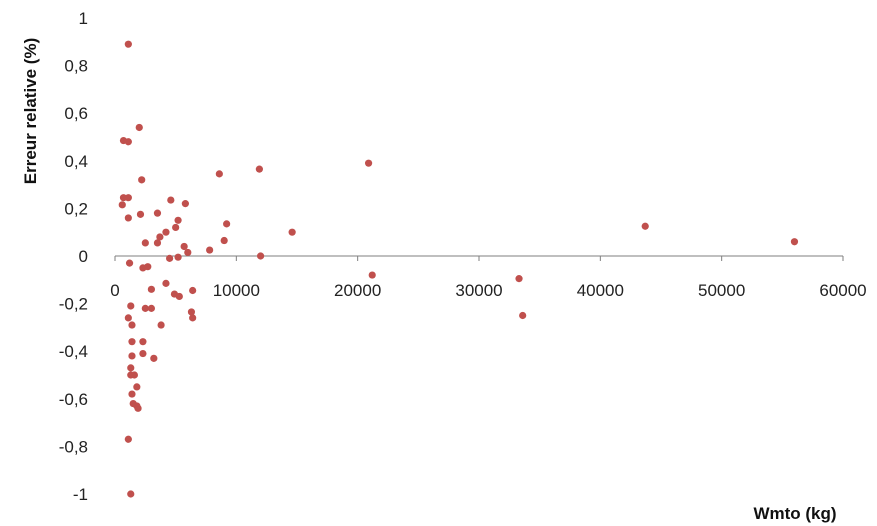  What do you see at coordinates (73, 304) in the screenshot?
I see `y-tick-label: -0,2` at bounding box center [73, 304].